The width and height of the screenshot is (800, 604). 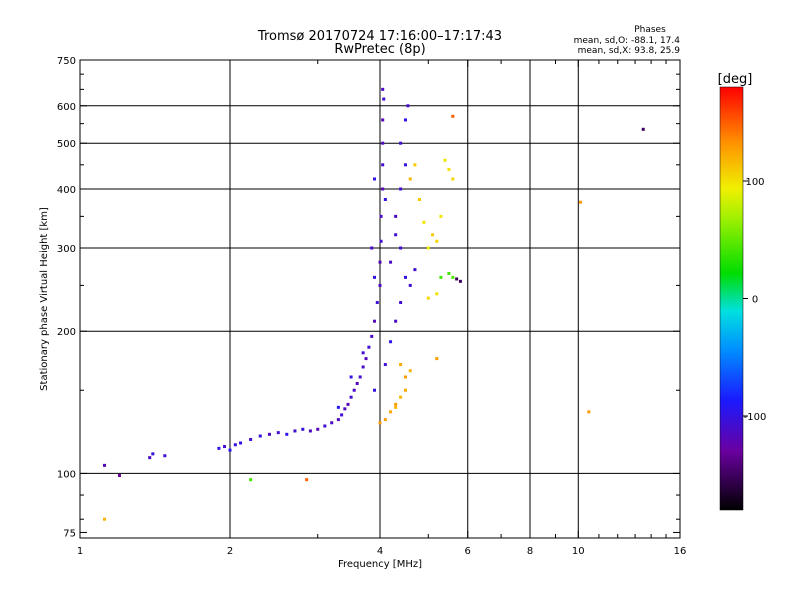 I want to click on x-tick-label: 8, so click(x=530, y=551).